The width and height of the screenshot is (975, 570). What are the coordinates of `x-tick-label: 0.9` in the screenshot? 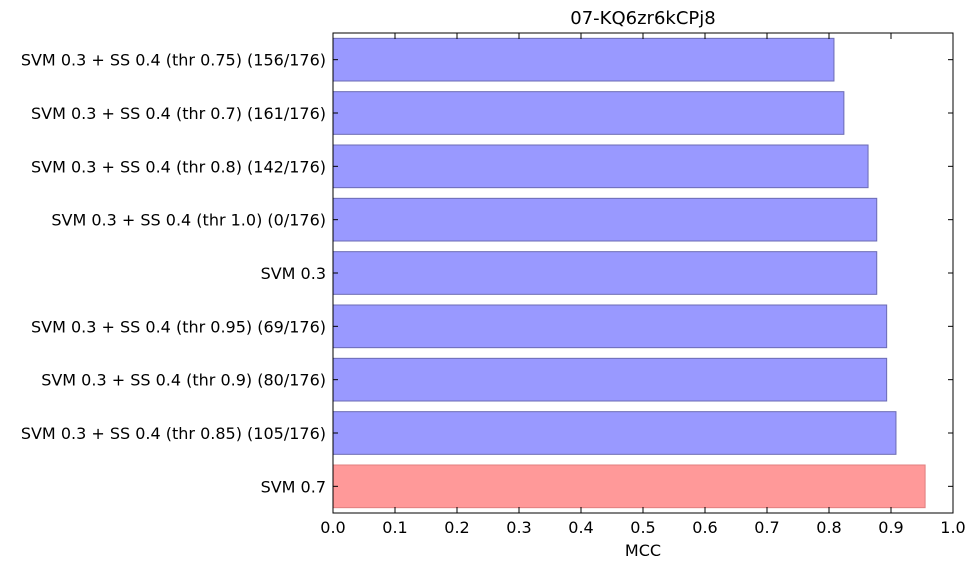 It's located at (890, 527).